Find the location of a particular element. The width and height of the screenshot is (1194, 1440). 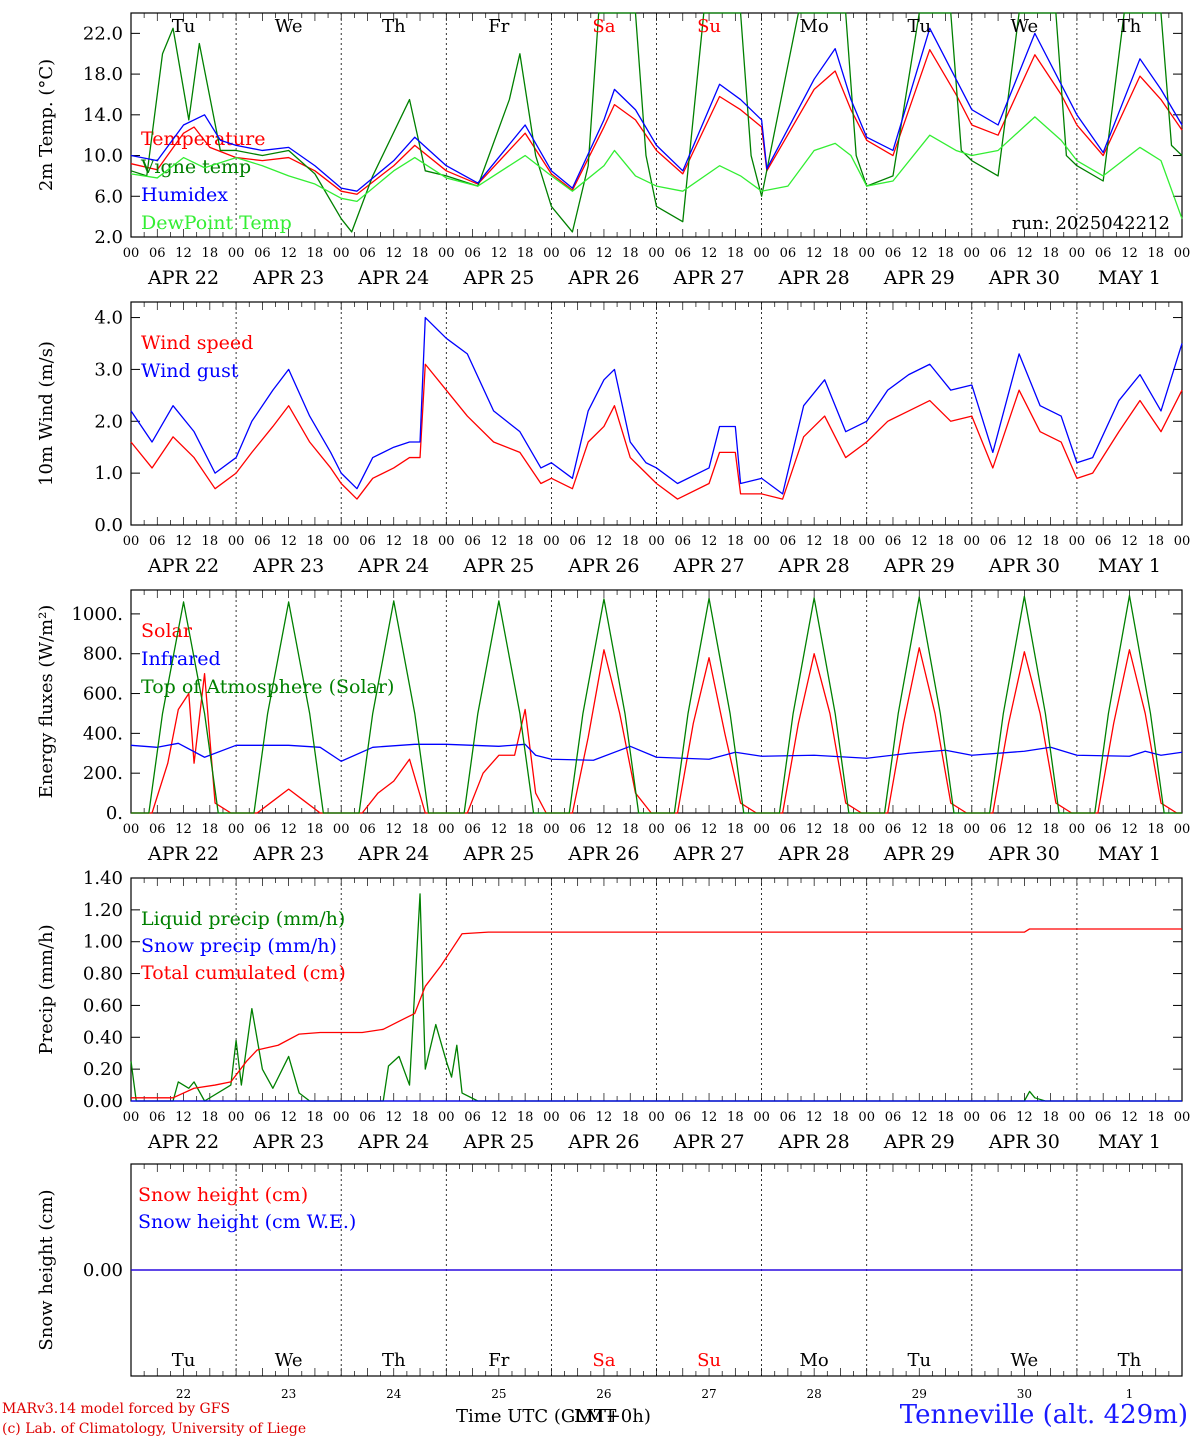

day-name: Mo is located at coordinates (814, 26).